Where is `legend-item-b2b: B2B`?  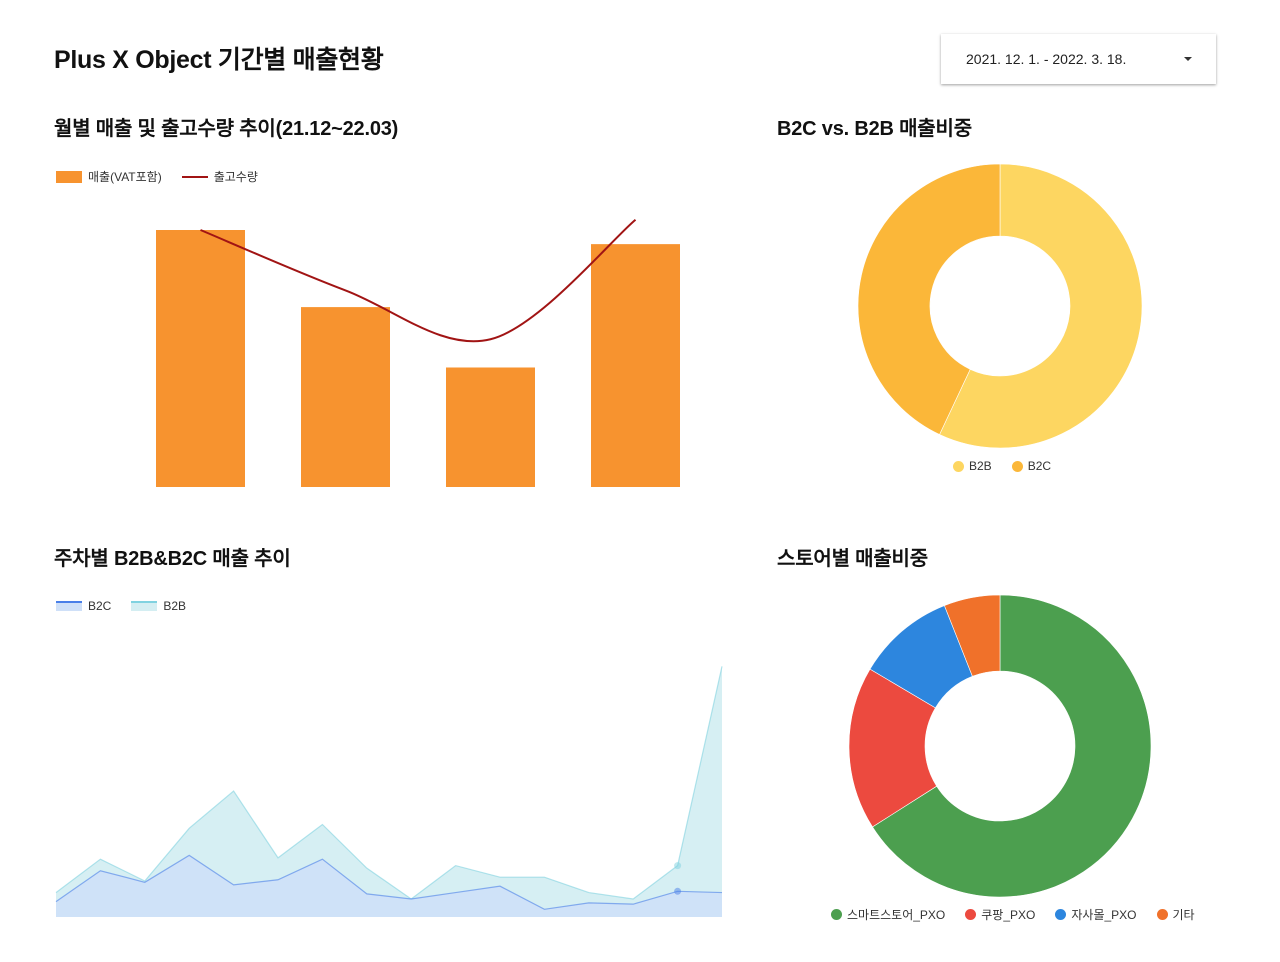 legend-item-b2b: B2B is located at coordinates (158, 606).